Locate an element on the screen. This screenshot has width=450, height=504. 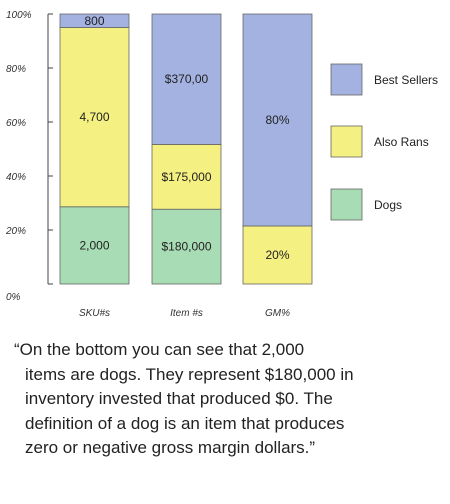
data-label: $370,00 is located at coordinates (187, 79).